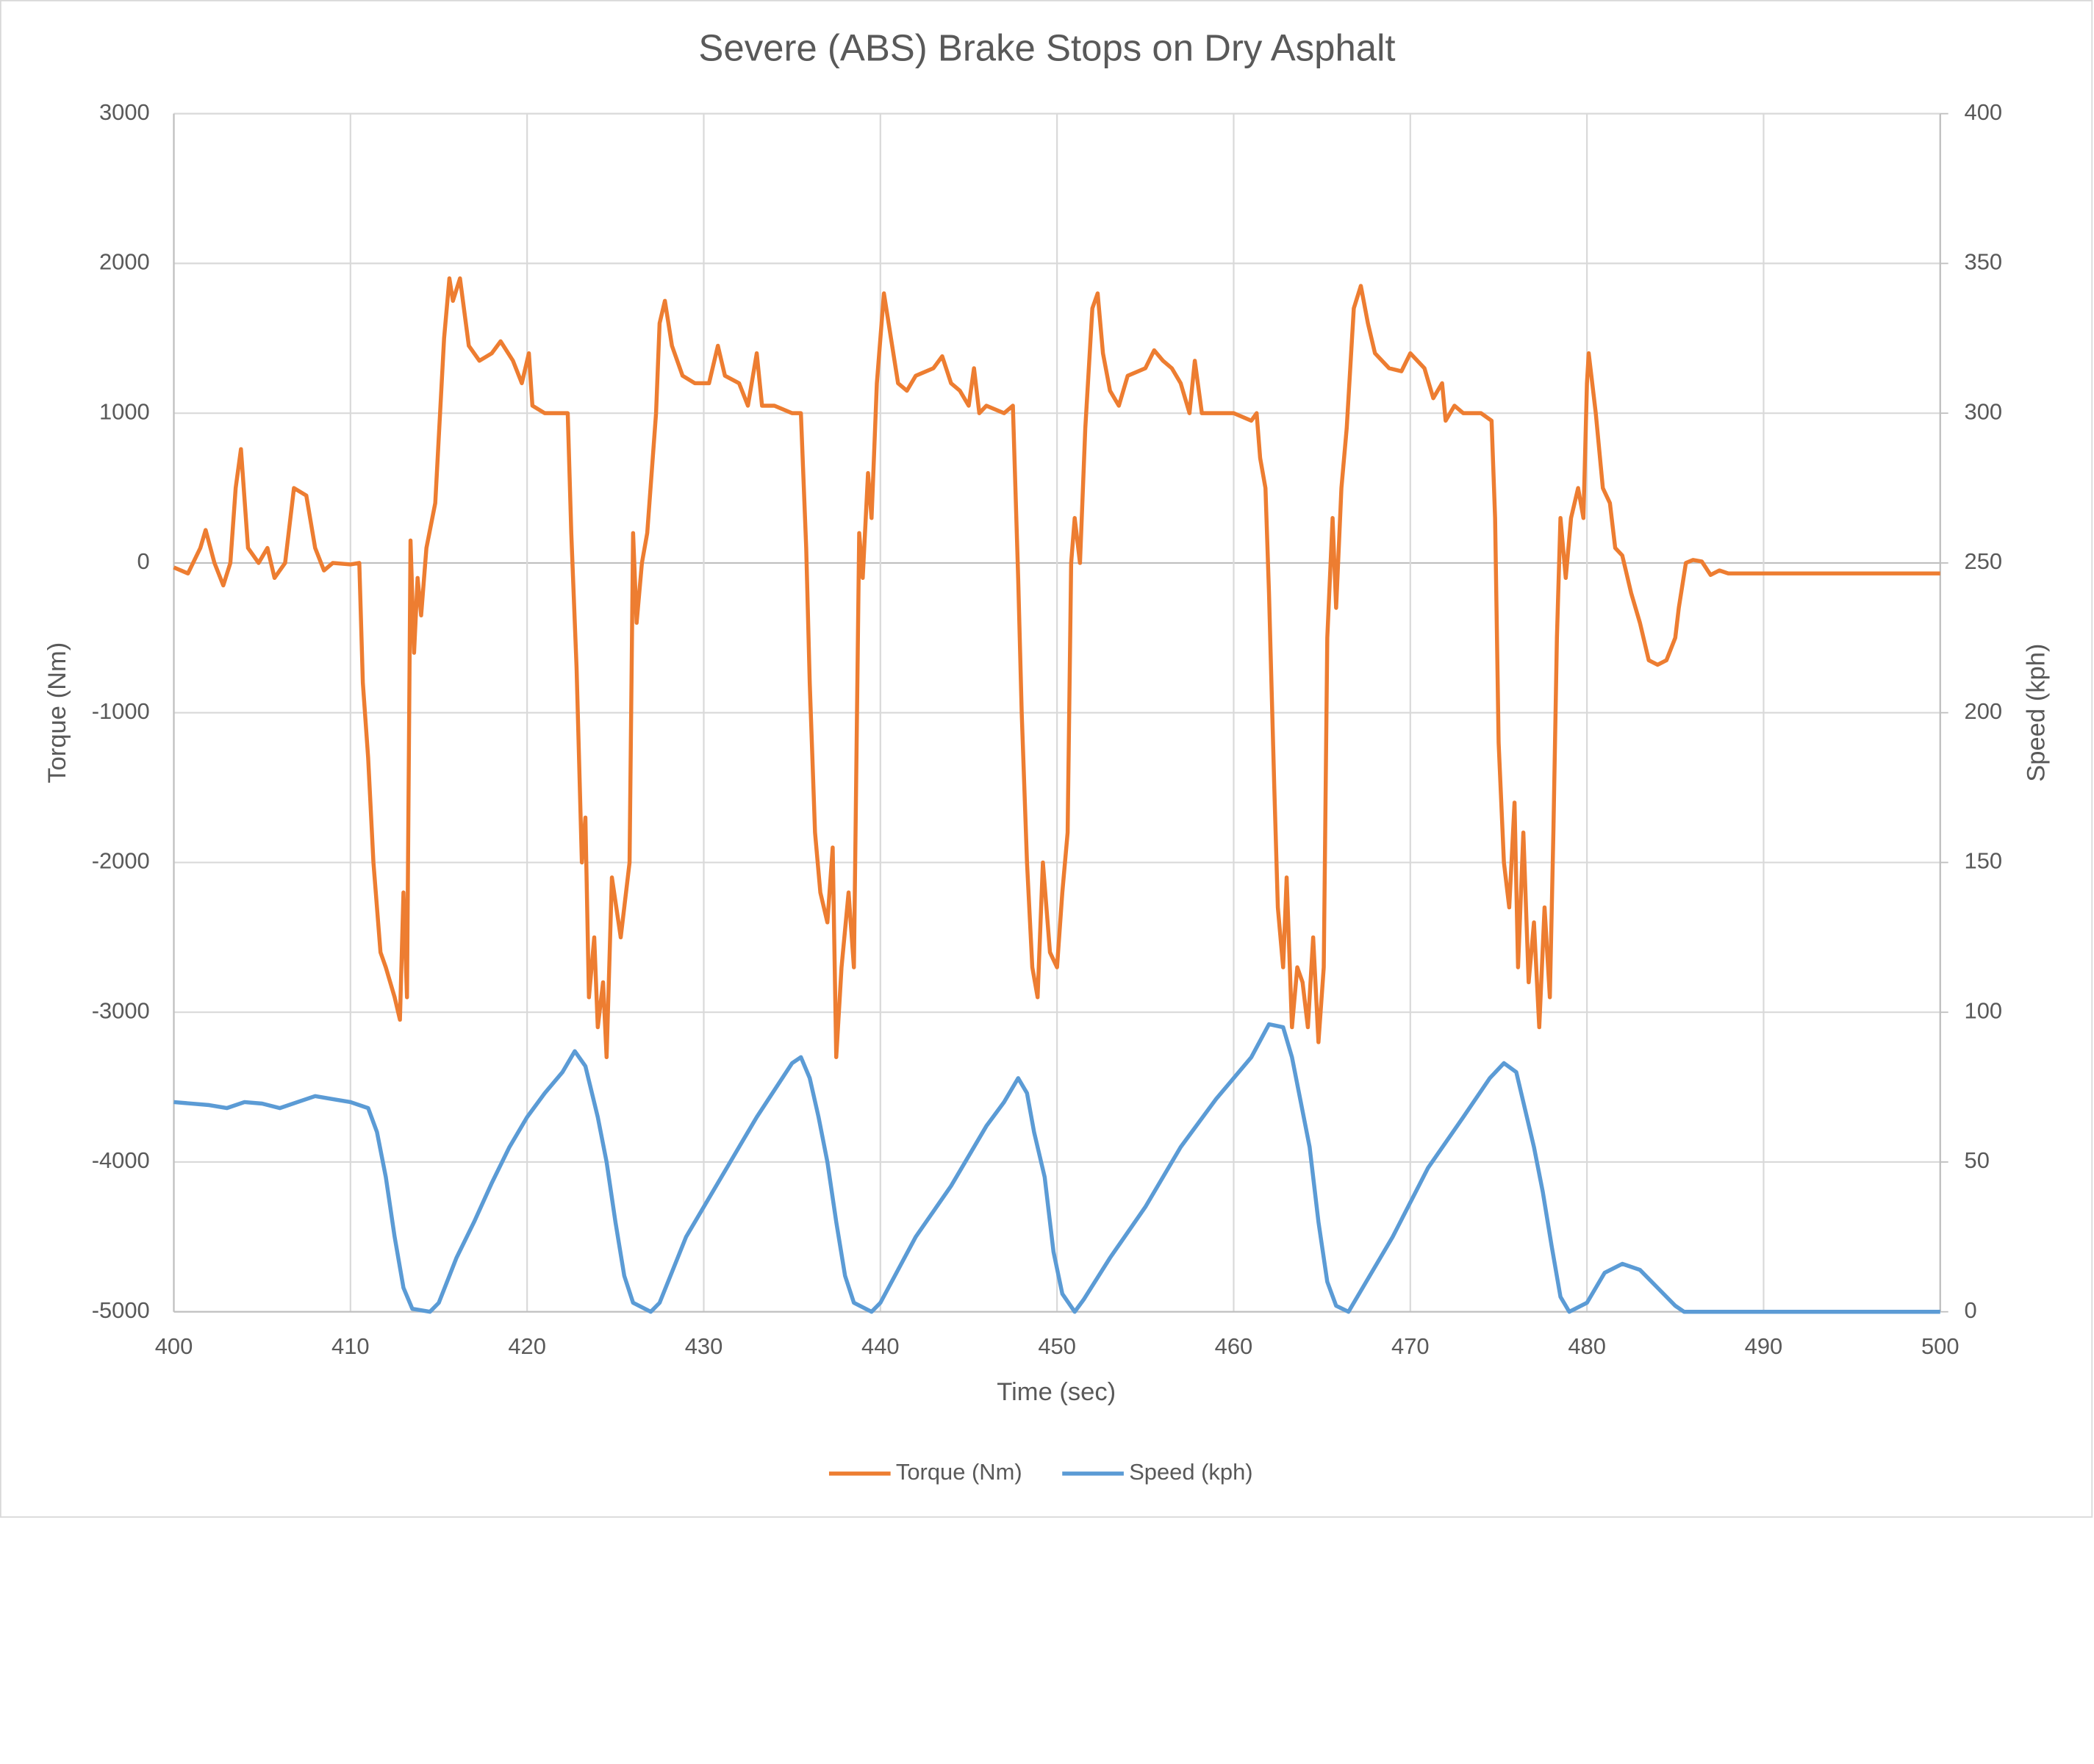 Image resolution: width=2094 pixels, height=1764 pixels. Describe the element at coordinates (527, 1346) in the screenshot. I see `x-tick-label: 420` at that location.